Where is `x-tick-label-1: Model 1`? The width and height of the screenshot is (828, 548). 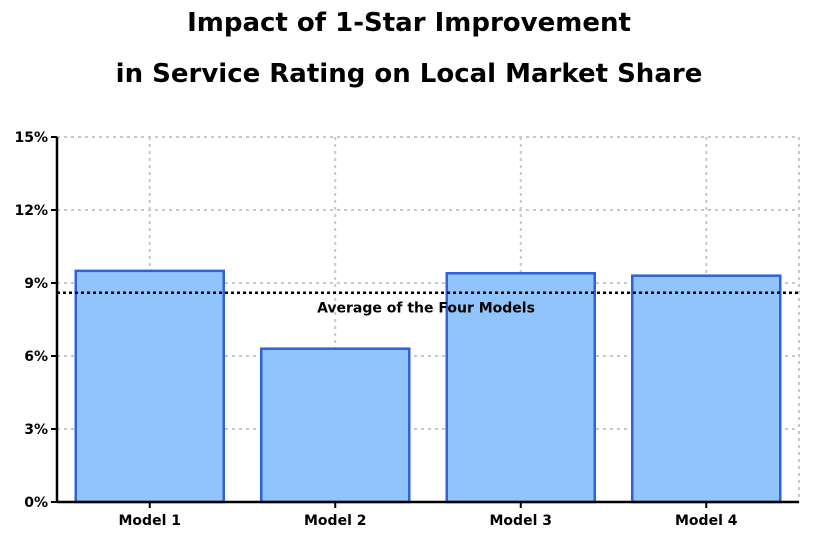
x-tick-label-1: Model 1 is located at coordinates (150, 521).